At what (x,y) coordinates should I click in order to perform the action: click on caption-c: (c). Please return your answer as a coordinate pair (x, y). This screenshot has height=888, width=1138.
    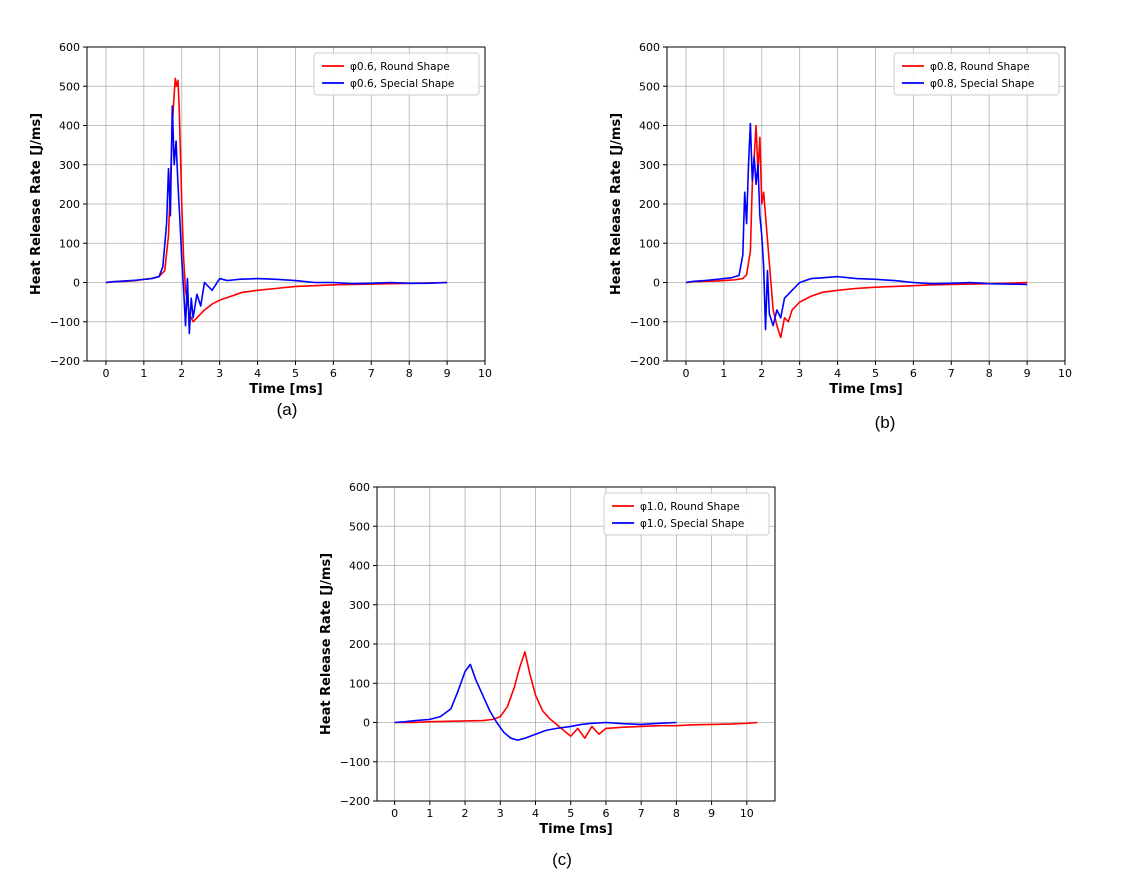
    Looking at the image, I should click on (562, 859).